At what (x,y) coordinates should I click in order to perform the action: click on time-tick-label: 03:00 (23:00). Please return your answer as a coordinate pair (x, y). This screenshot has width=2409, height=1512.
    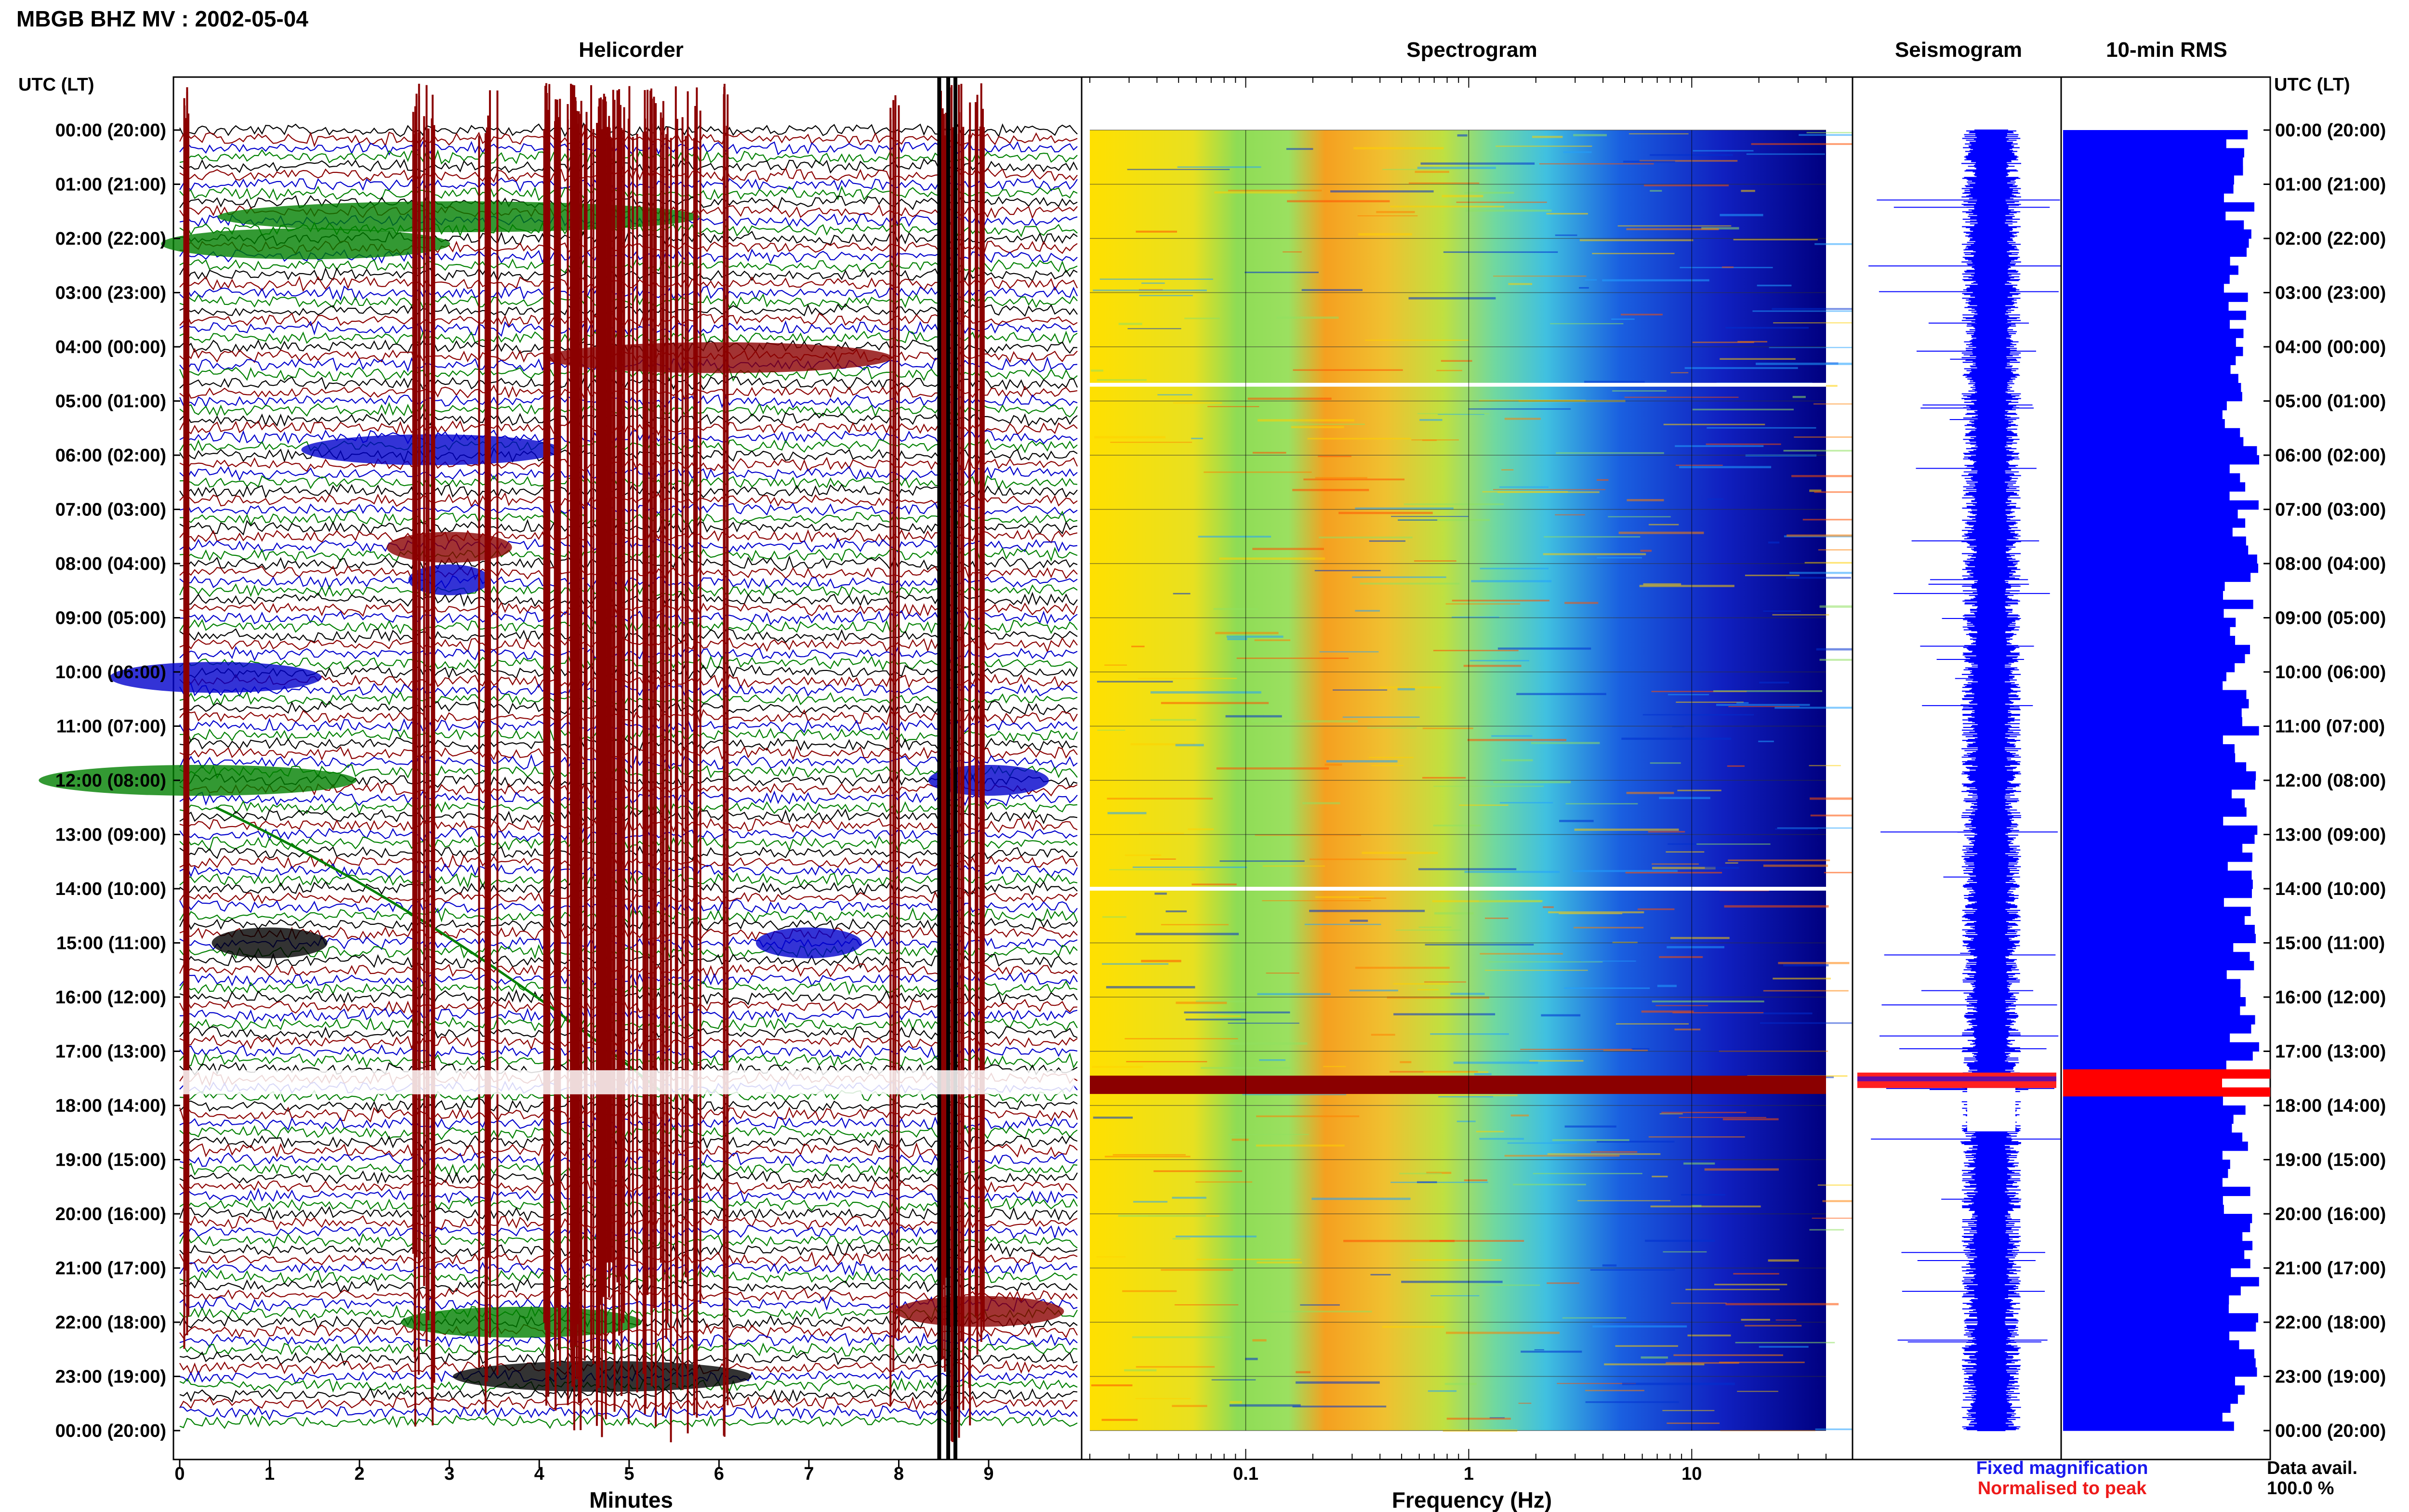
    Looking at the image, I should click on (2330, 293).